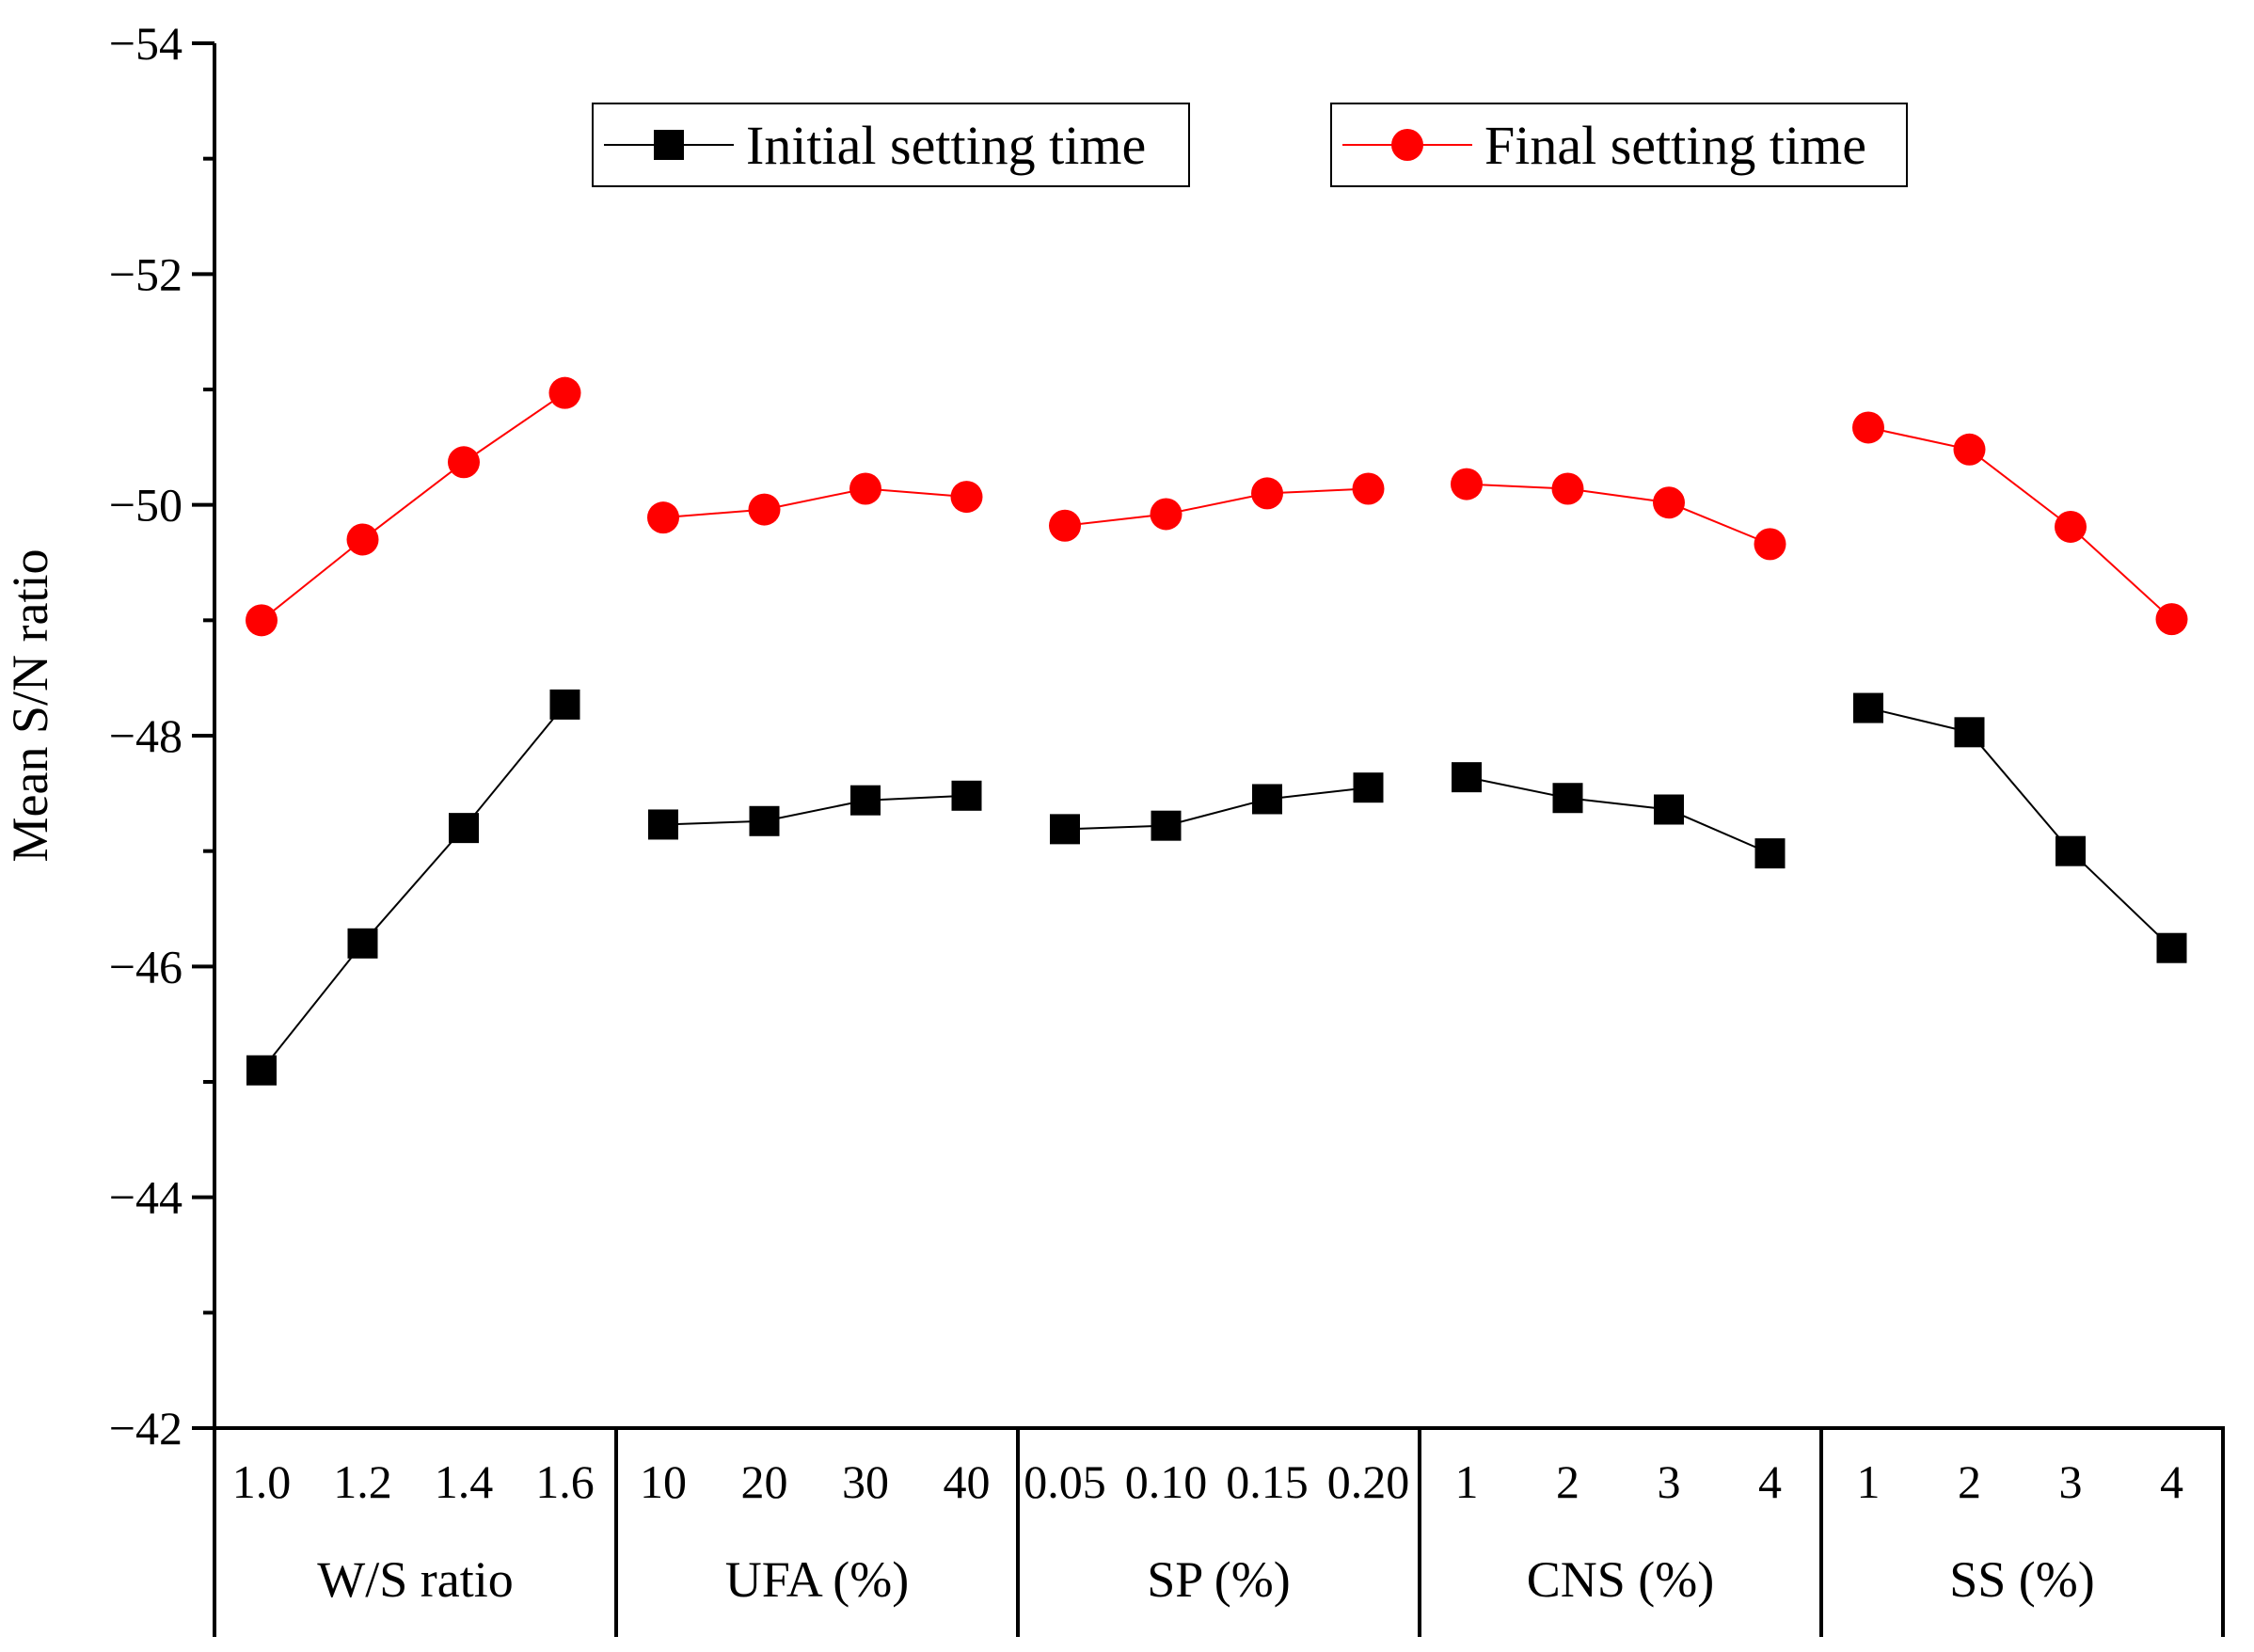  What do you see at coordinates (1250, 145) in the screenshot?
I see `legend: Initial setting time Final setting time` at bounding box center [1250, 145].